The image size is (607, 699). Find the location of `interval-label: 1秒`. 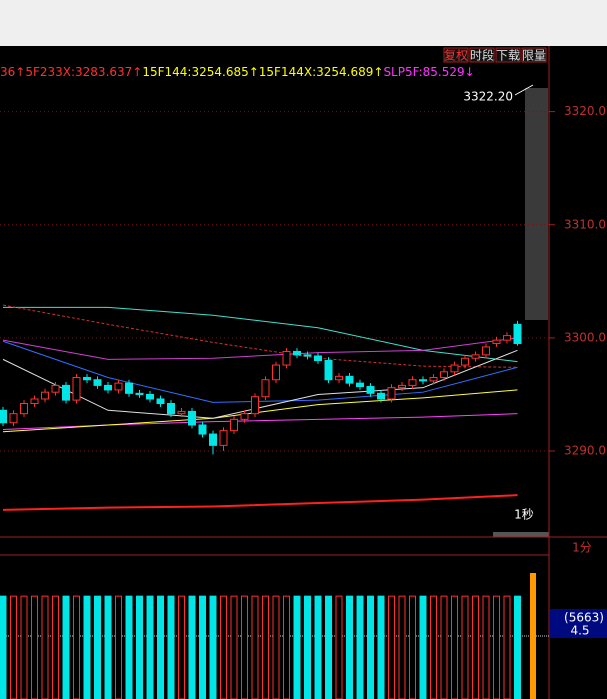

interval-label: 1秒 is located at coordinates (524, 515).